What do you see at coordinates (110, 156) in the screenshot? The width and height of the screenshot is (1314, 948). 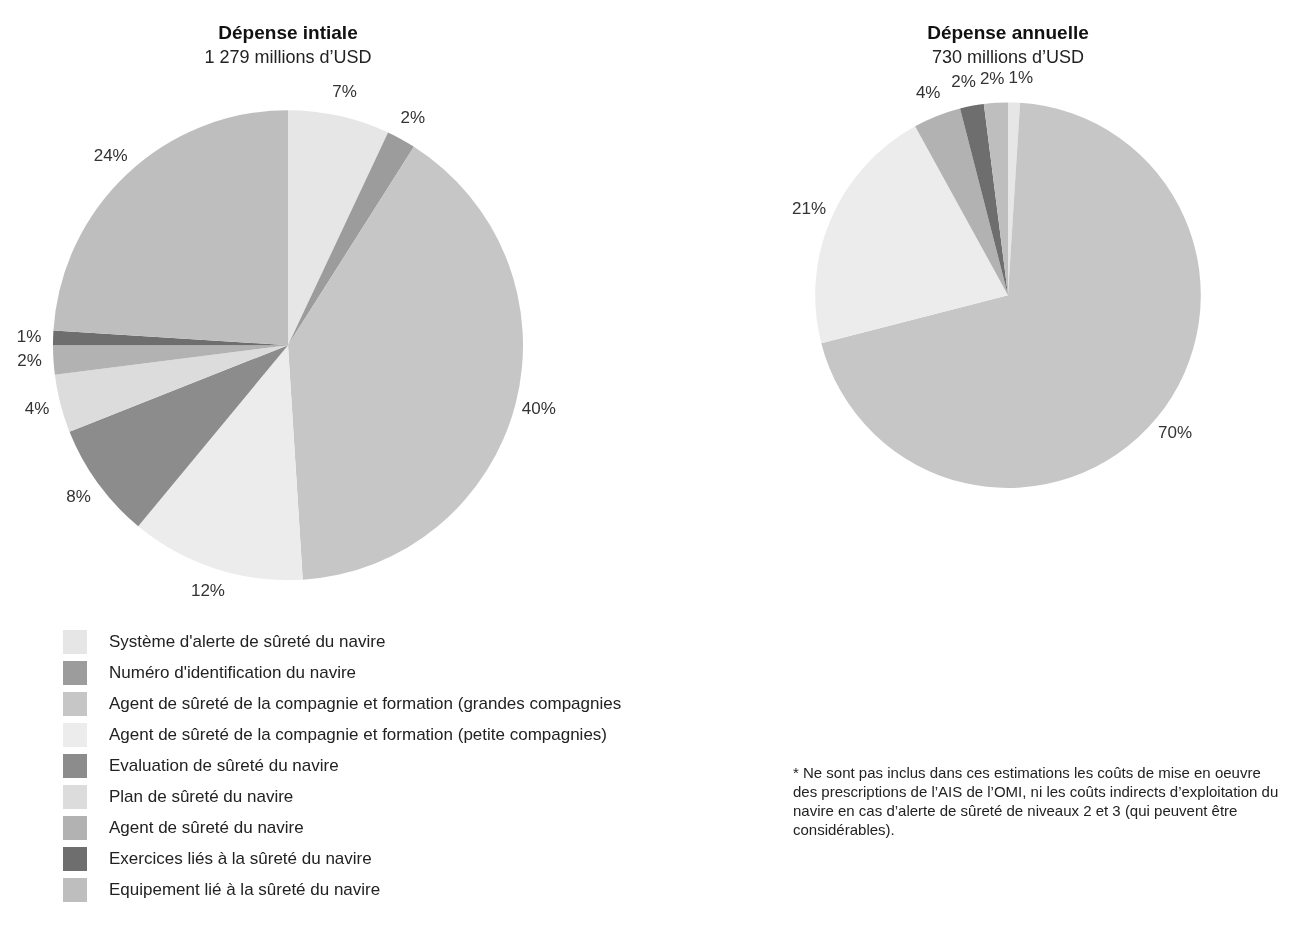 I see `data-label: 24%` at bounding box center [110, 156].